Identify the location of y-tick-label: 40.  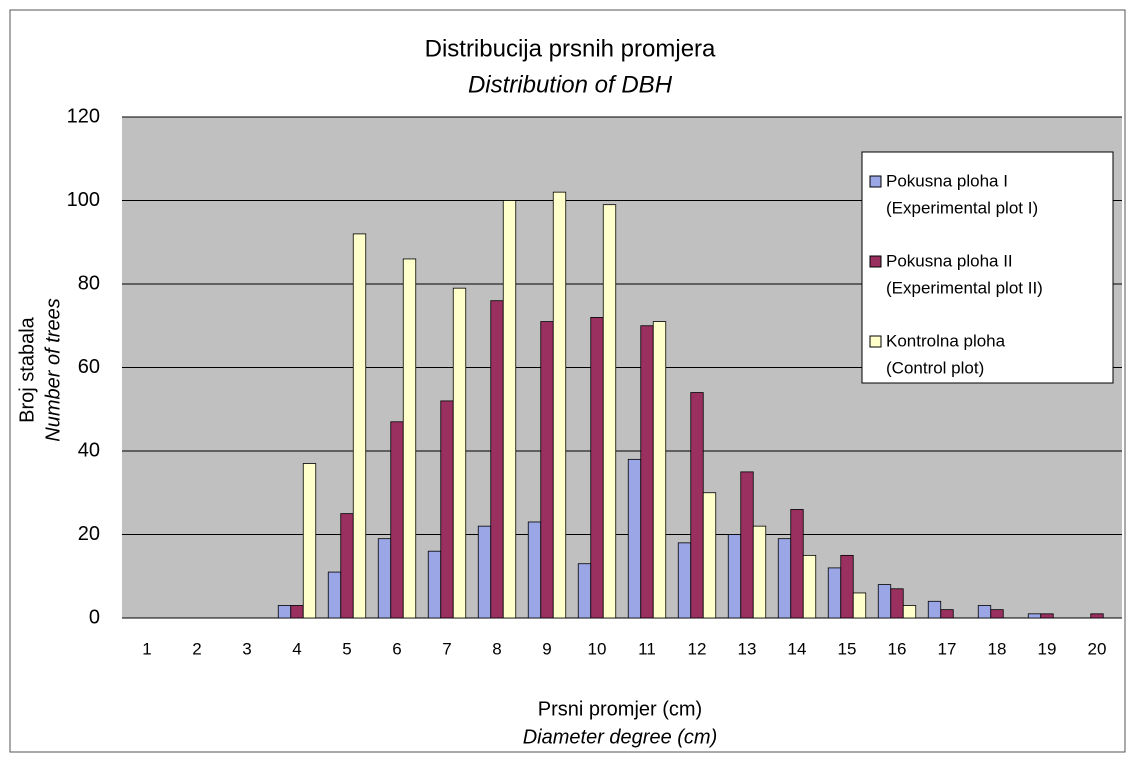
(89, 450).